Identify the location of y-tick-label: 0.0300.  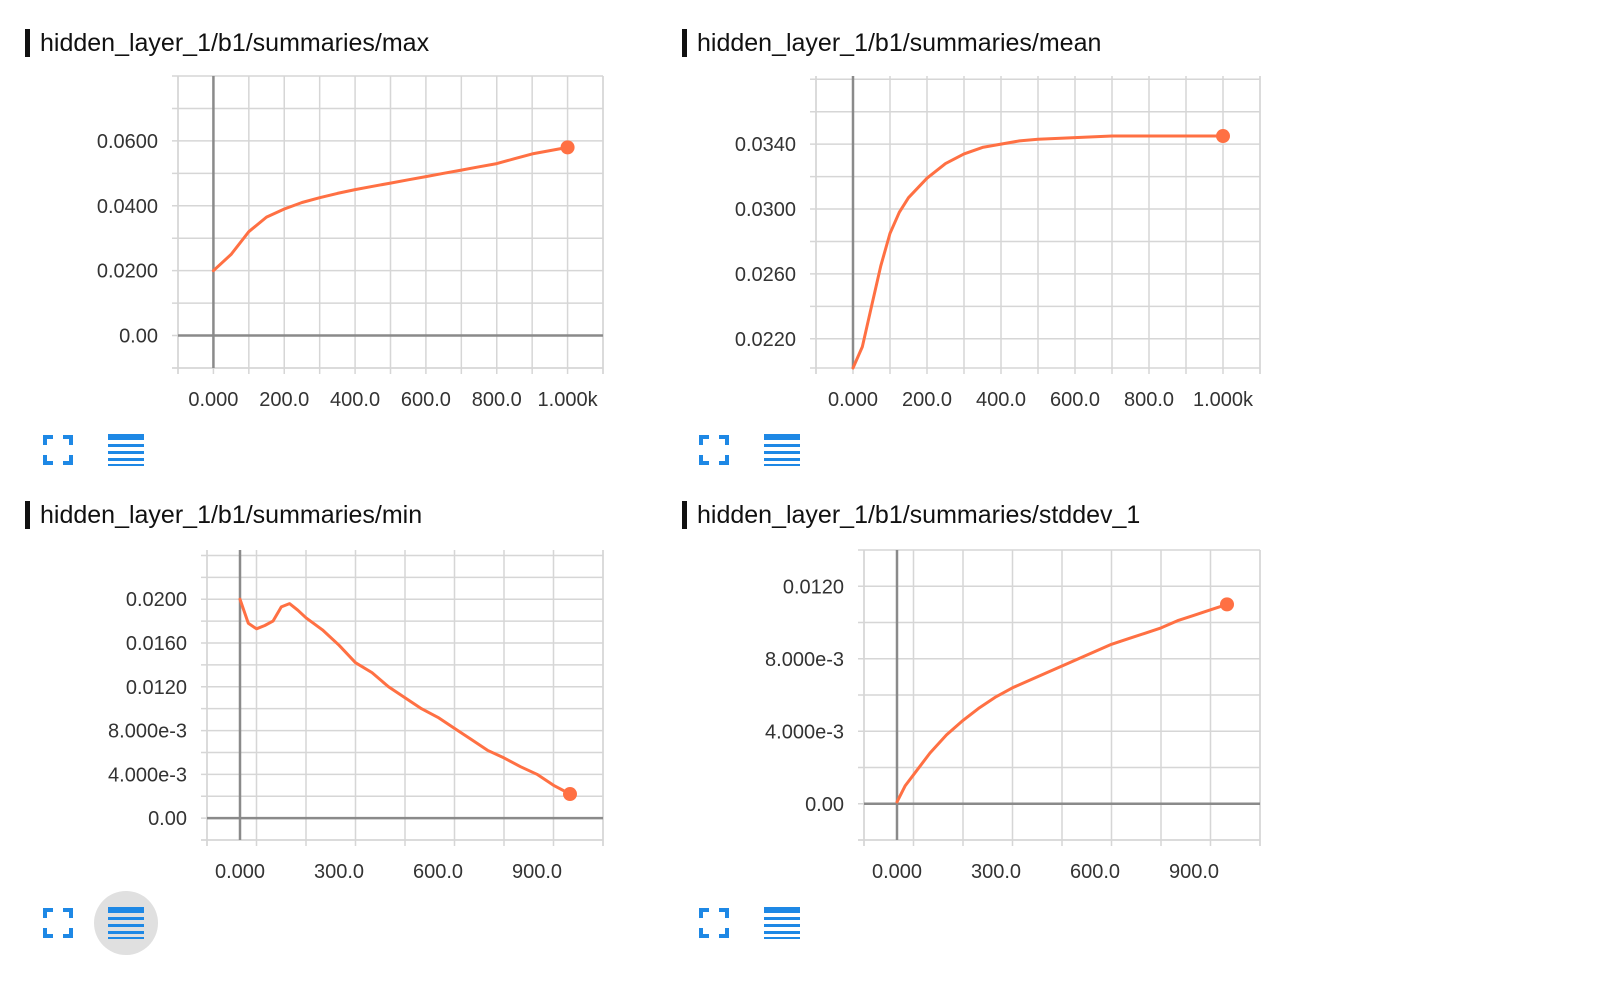
(765, 210).